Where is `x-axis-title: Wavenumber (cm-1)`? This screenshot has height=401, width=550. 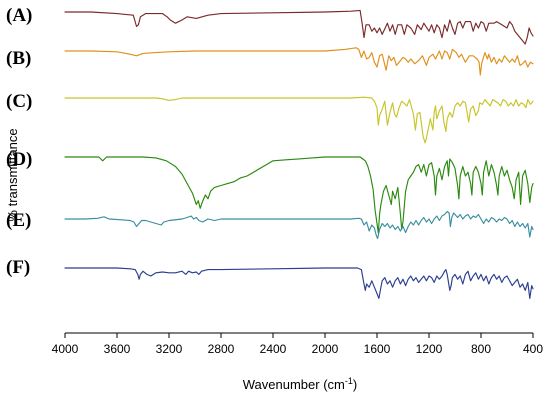
x-axis-title: Wavenumber (cm-1) is located at coordinates (300, 384).